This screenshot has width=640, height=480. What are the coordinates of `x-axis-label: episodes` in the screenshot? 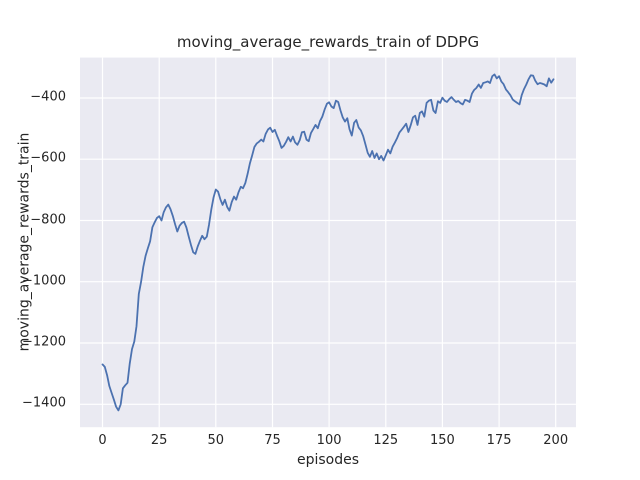 It's located at (328, 460).